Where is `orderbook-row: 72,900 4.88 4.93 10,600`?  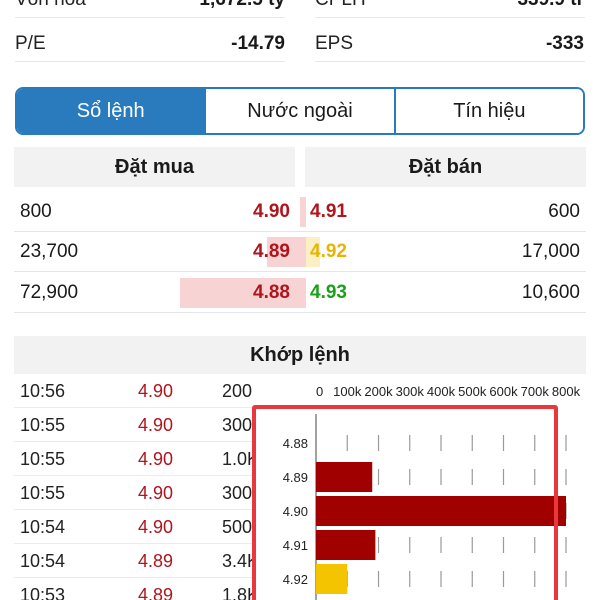
orderbook-row: 72,900 4.88 4.93 10,600 is located at coordinates (300, 293).